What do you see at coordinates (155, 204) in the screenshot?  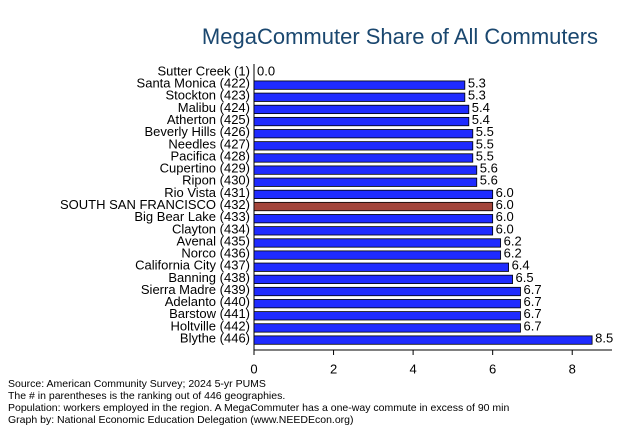 I see `category-label: SOUTH SAN FRANCISCO (432)` at bounding box center [155, 204].